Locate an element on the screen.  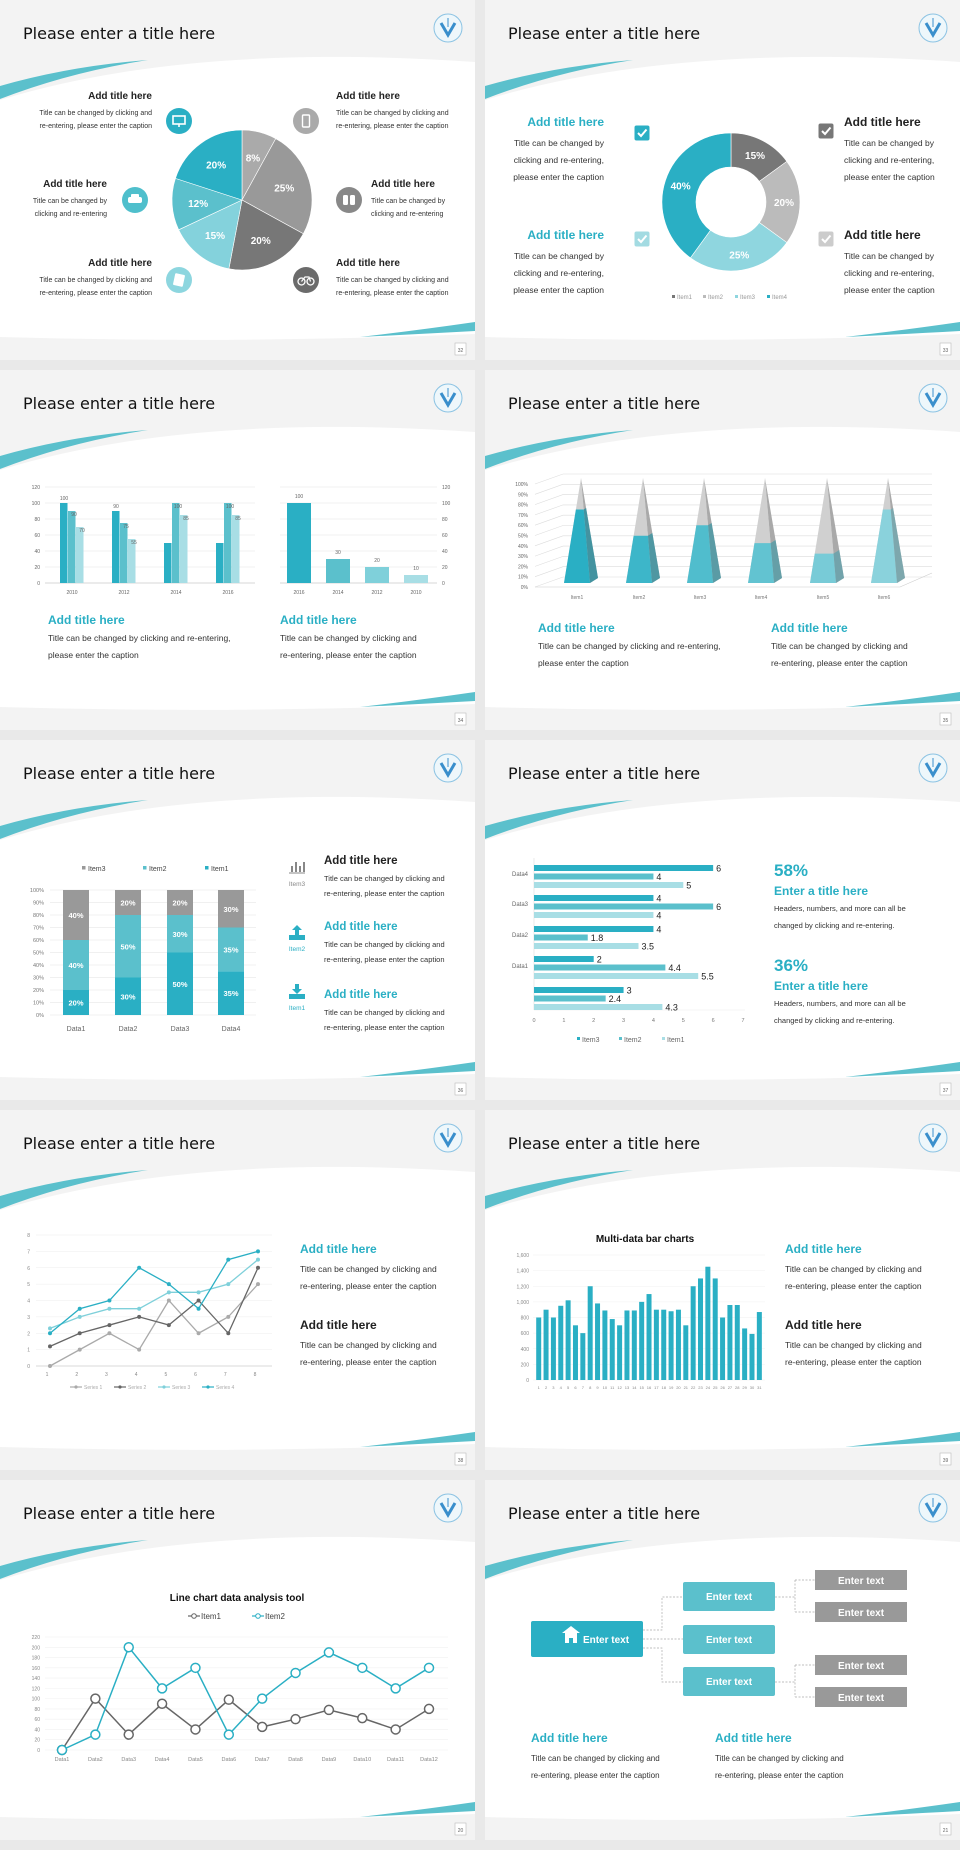
x-tick-label: 8 is located at coordinates (255, 1375).